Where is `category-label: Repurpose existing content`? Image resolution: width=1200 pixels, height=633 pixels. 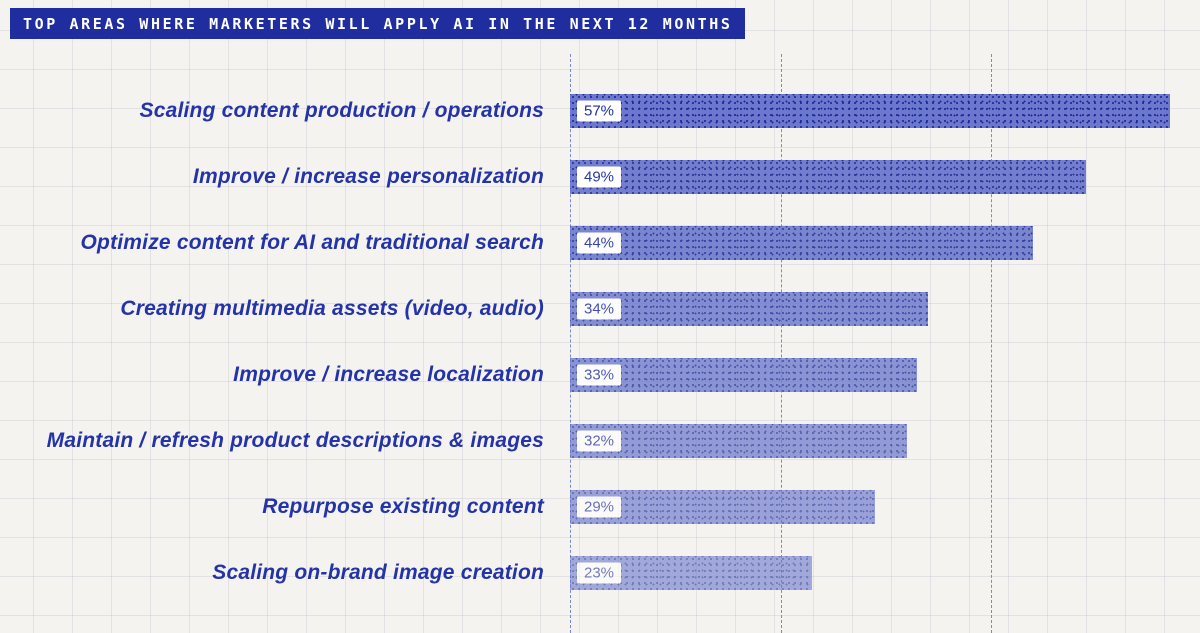 category-label: Repurpose existing content is located at coordinates (403, 506).